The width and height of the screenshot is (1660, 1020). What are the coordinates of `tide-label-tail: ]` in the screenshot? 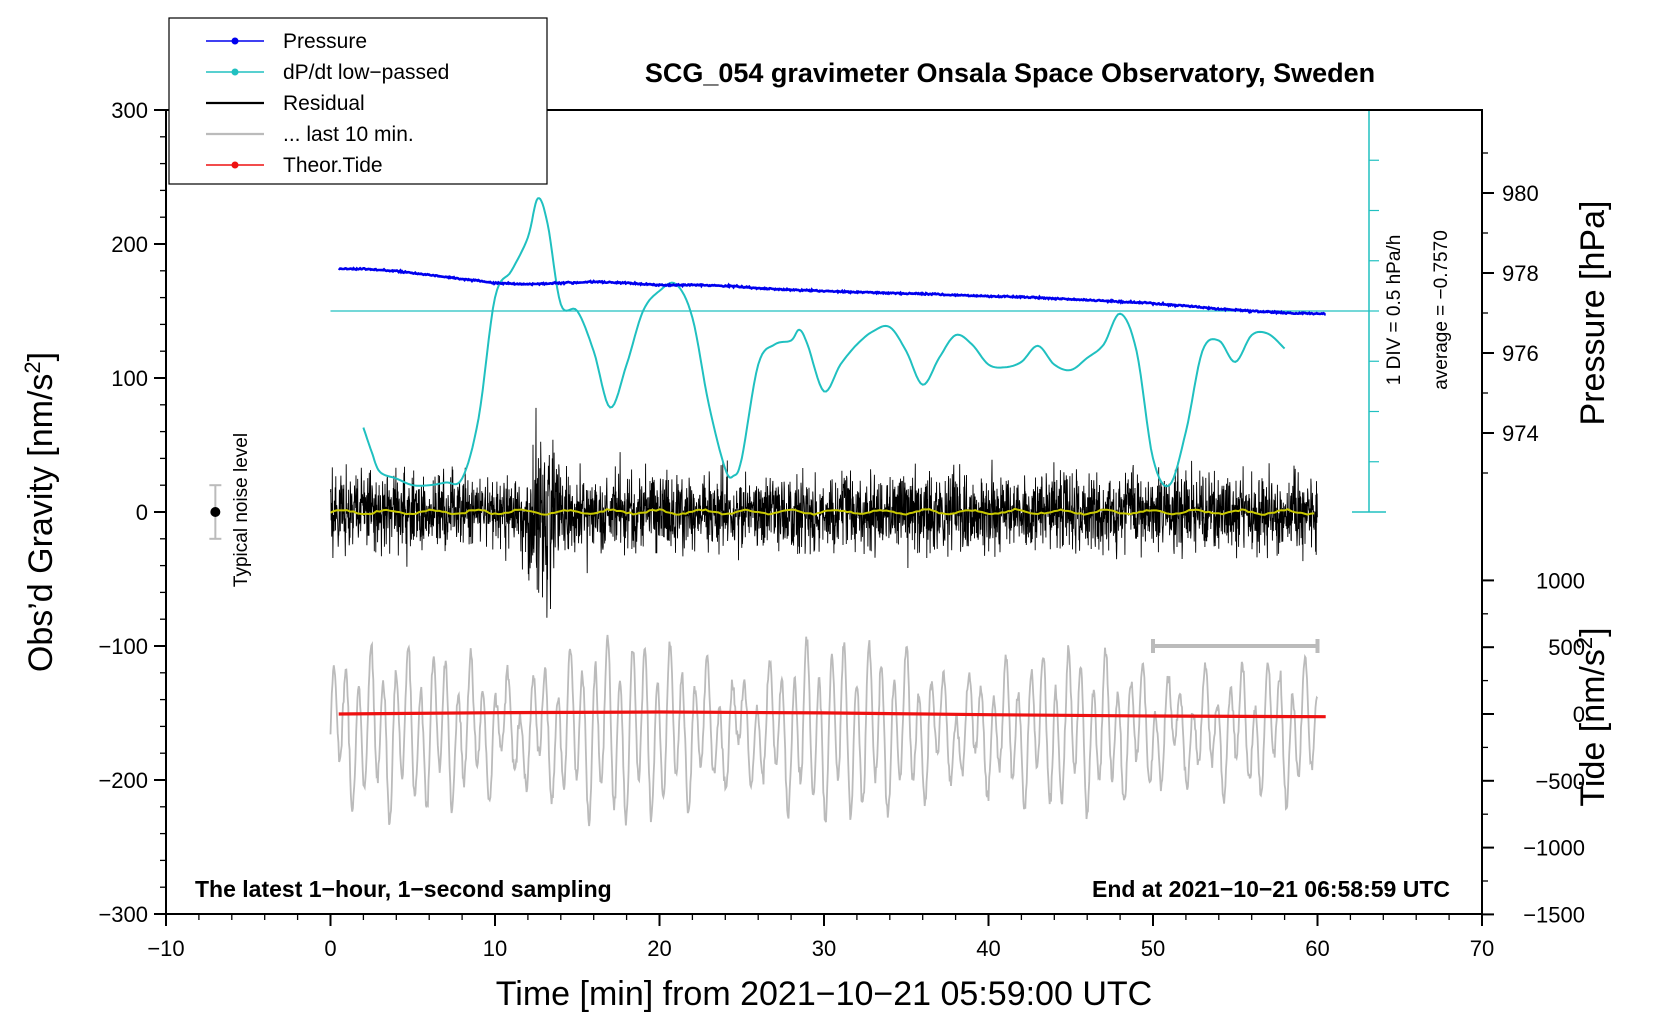 It's located at (1593, 631).